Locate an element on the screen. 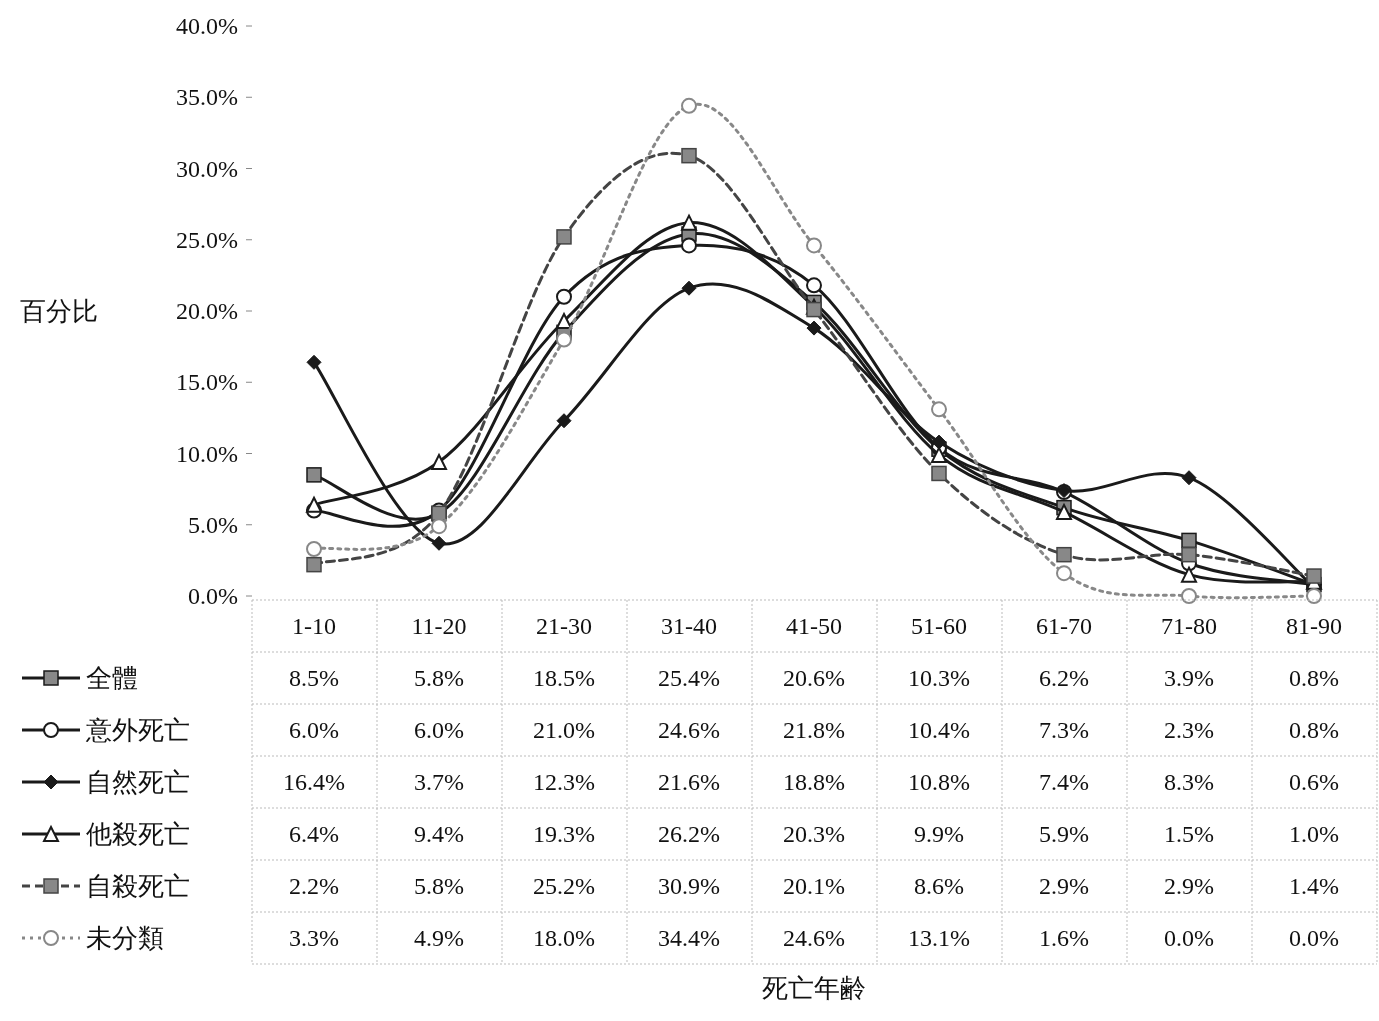 The height and width of the screenshot is (1021, 1379). y-tick-label: 30.0% is located at coordinates (207, 168).